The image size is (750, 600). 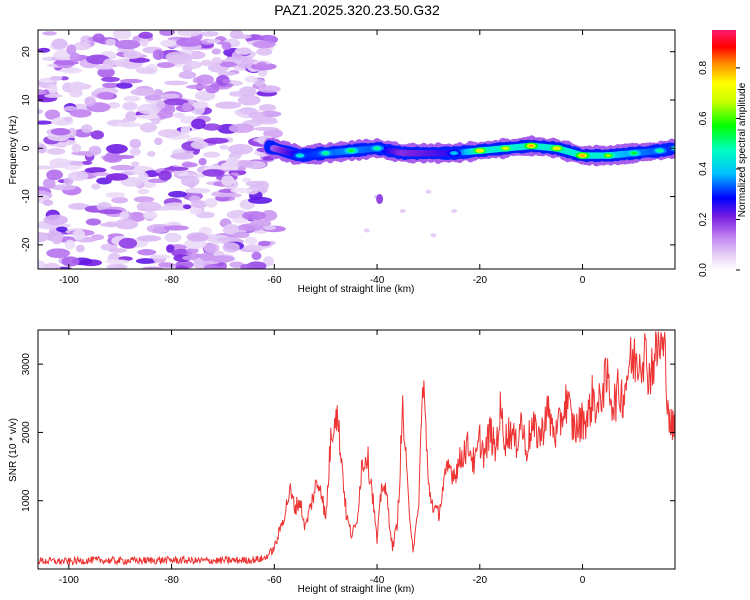 I want to click on heatmap-x-tick-label: -20, so click(x=480, y=280).